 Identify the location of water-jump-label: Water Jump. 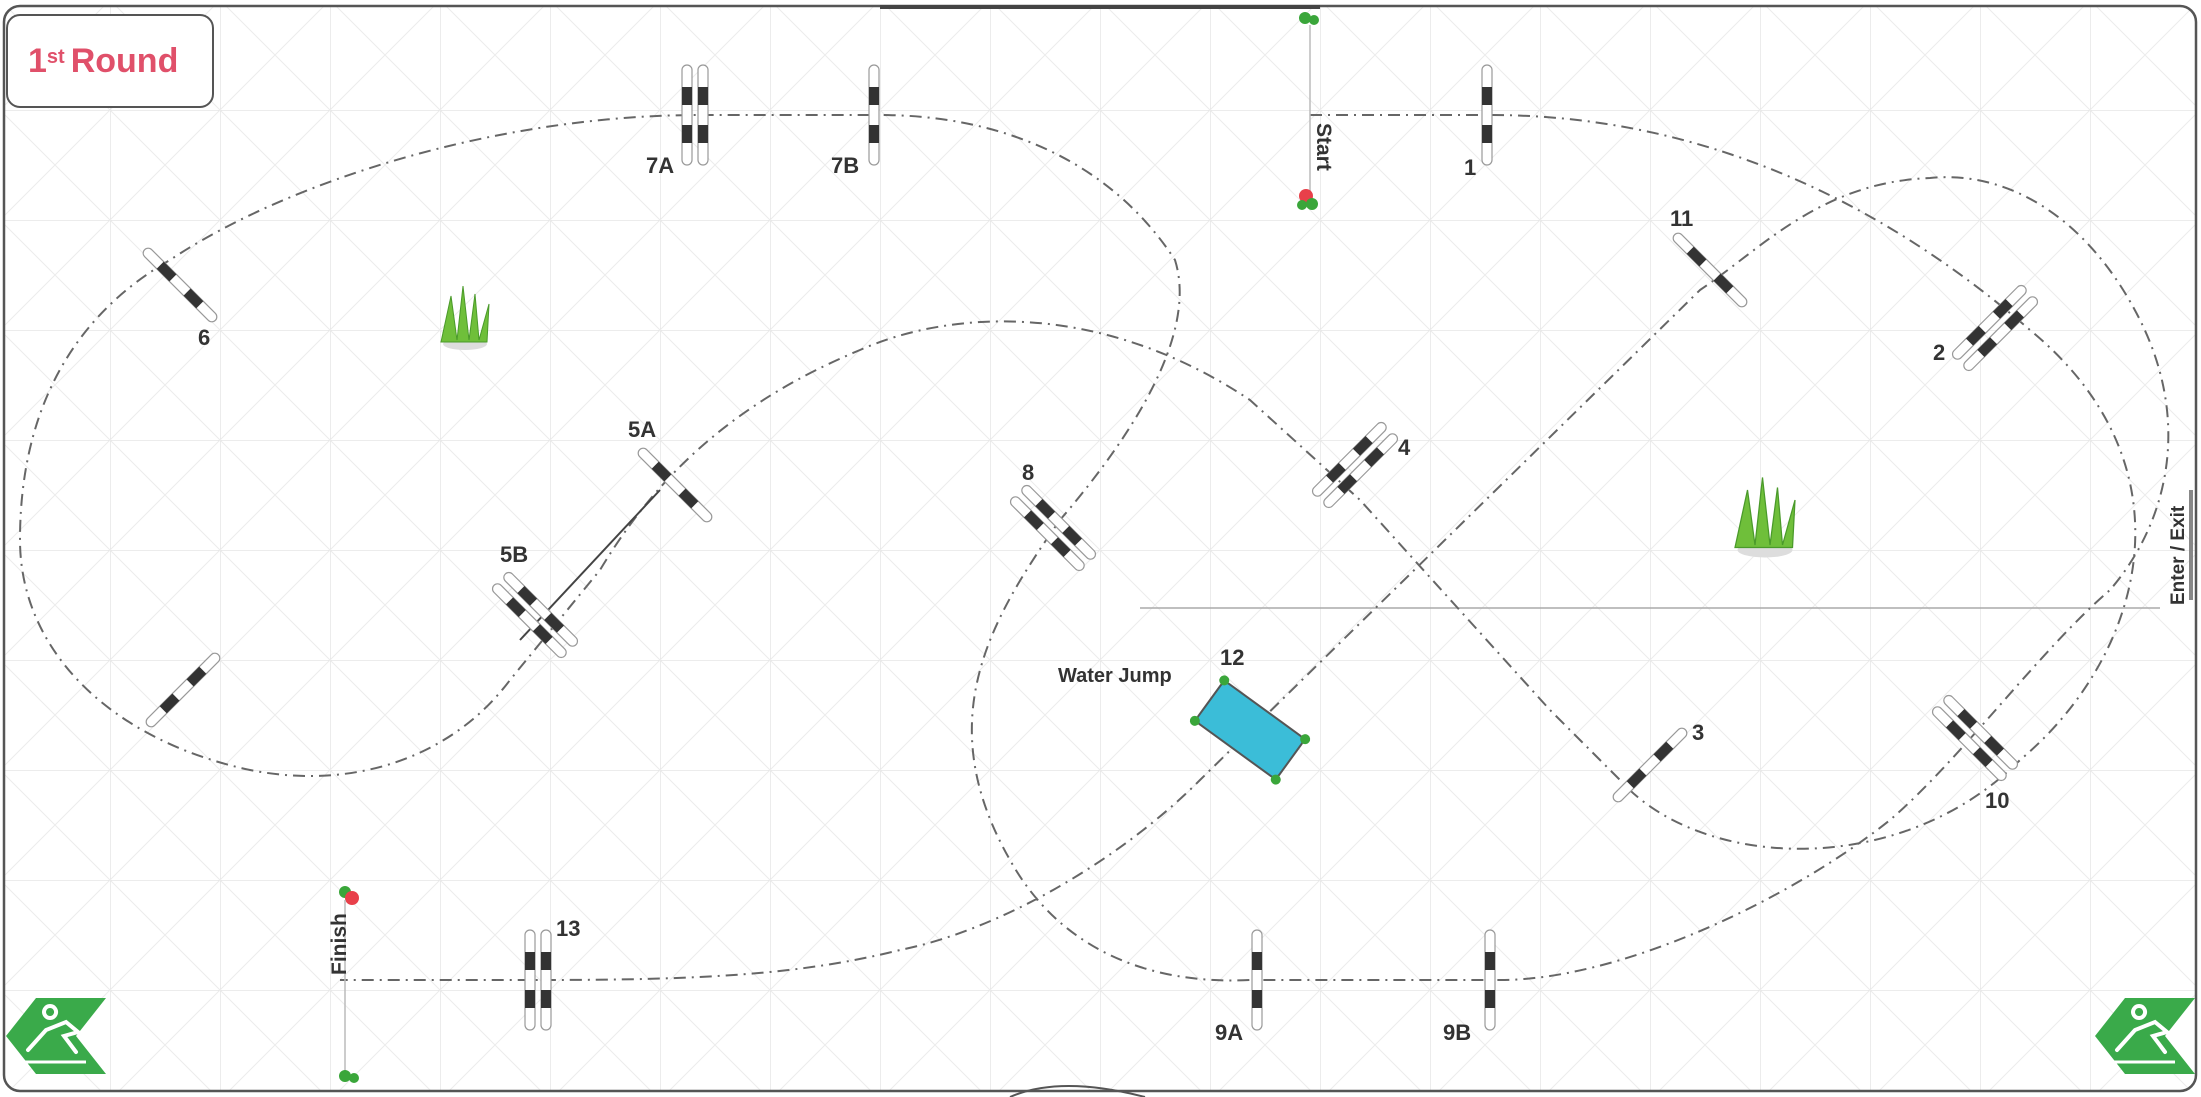
(1115, 676).